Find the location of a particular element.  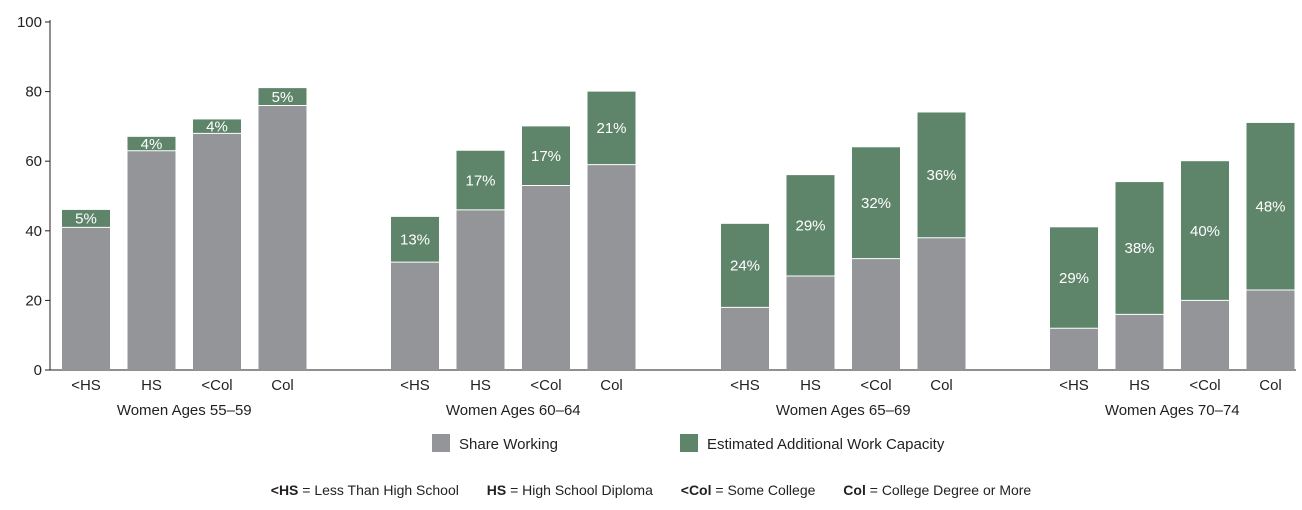

x-group-label: Women Ages 55–59 is located at coordinates (184, 410).